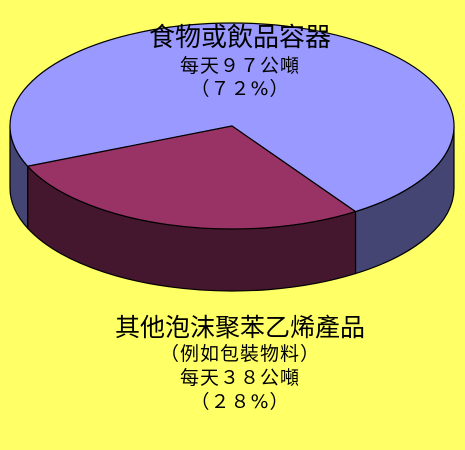  Describe the element at coordinates (240, 401) in the screenshot. I see `slice-percent-other: （２８%）` at that location.